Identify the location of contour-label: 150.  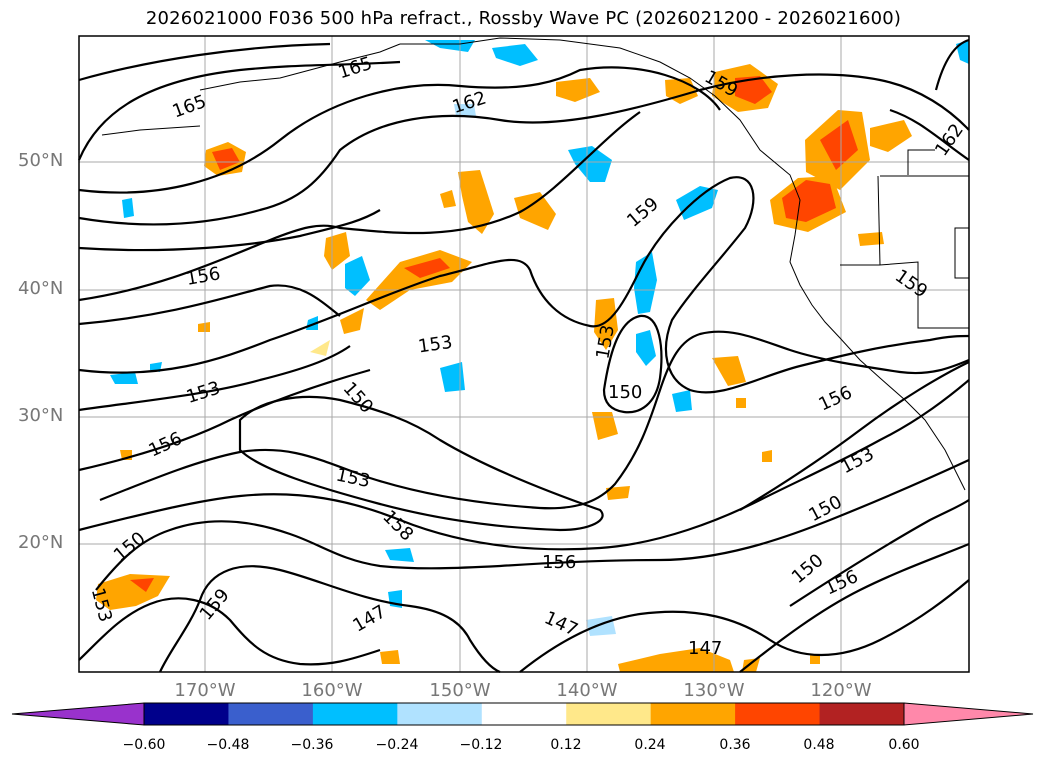
(625, 392).